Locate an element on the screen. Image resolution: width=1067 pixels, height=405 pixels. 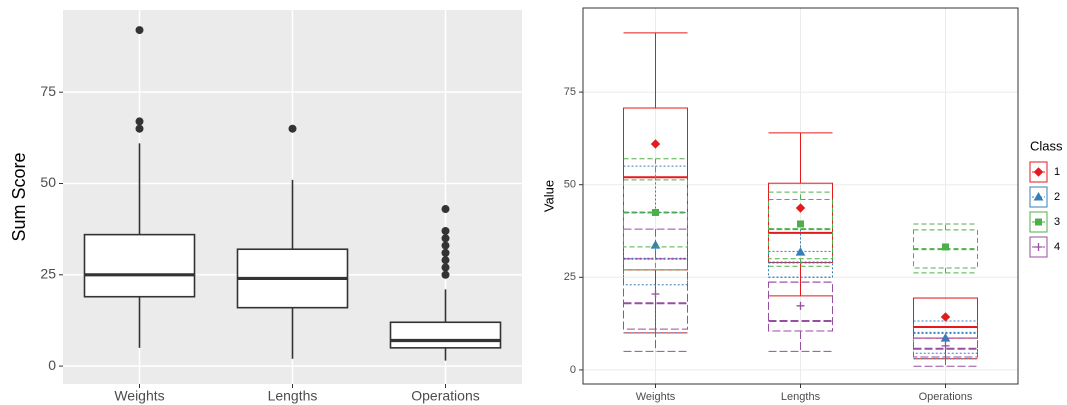
legend-label: 4 is located at coordinates (1057, 247).